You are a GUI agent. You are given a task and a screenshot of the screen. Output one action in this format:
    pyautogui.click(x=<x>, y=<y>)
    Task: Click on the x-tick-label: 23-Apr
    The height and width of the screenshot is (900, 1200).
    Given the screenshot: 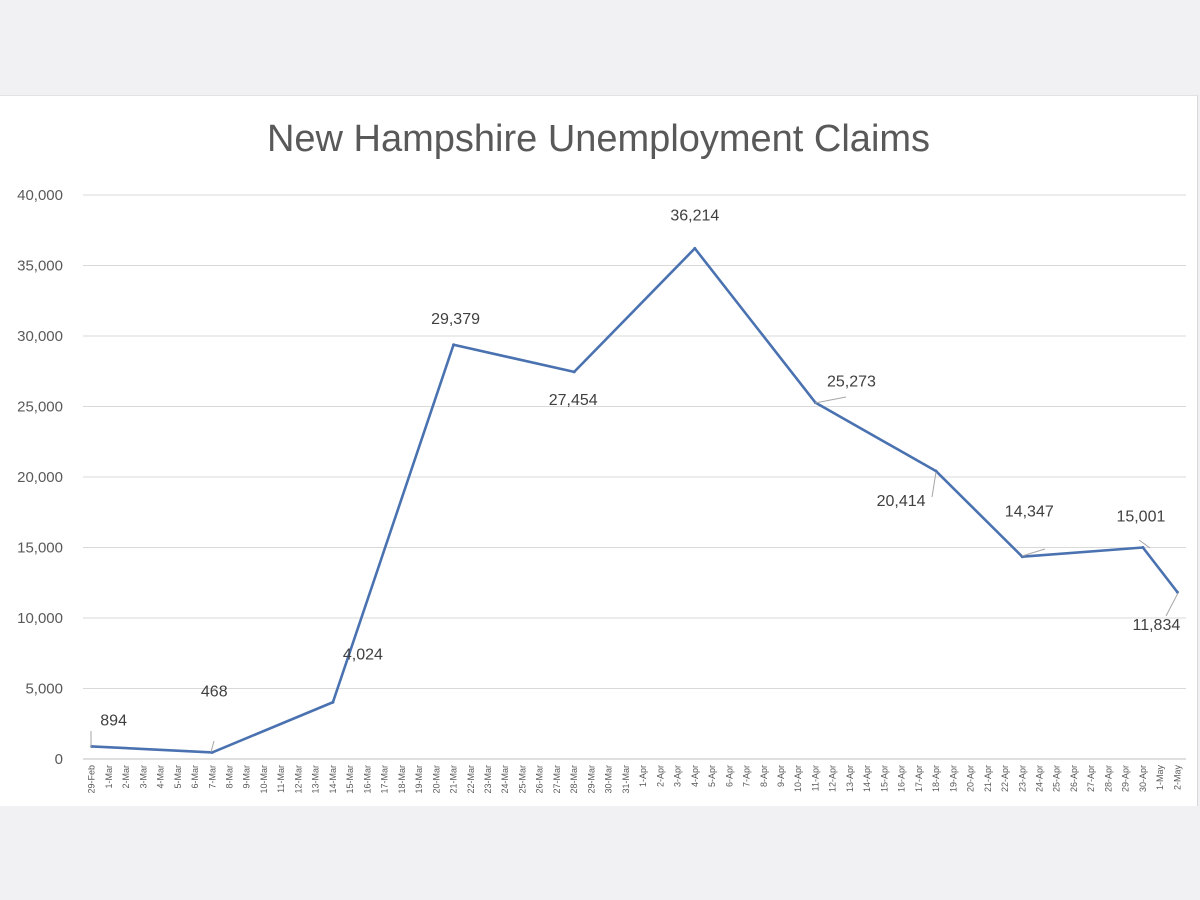 What is the action you would take?
    pyautogui.click(x=1022, y=778)
    